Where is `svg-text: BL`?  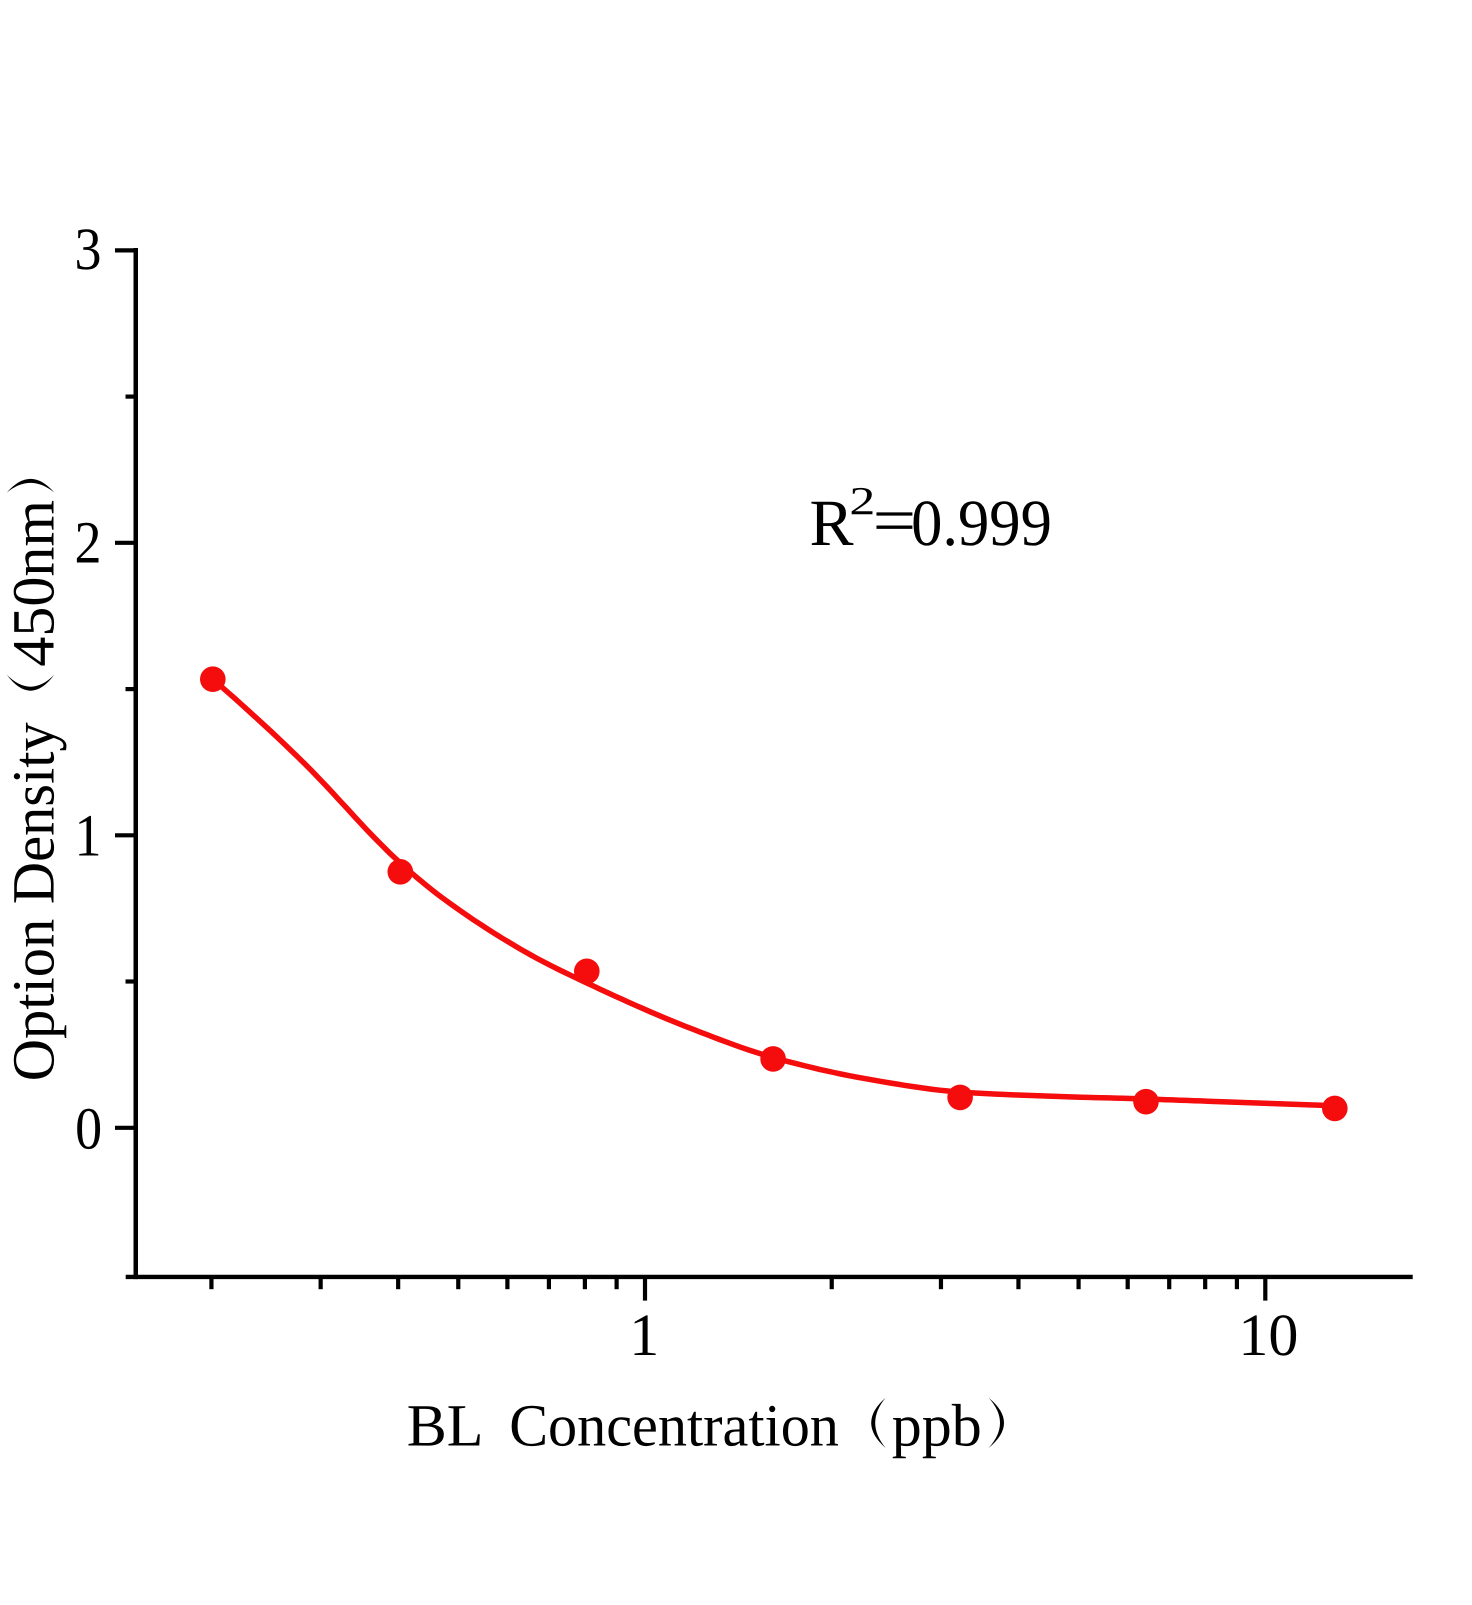 svg-text: BL is located at coordinates (445, 1426).